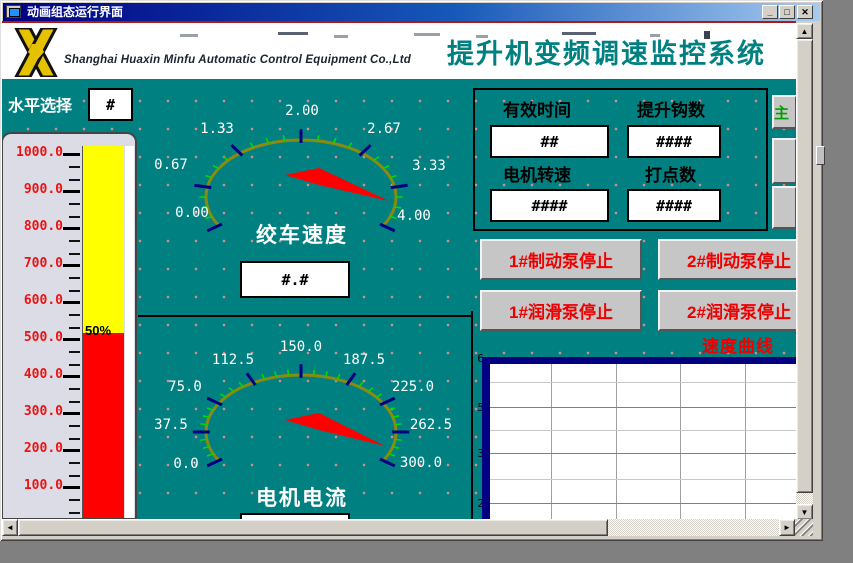 This screenshot has height=563, width=853. Describe the element at coordinates (384, 129) in the screenshot. I see `speed-tick-label: 2.67` at that location.